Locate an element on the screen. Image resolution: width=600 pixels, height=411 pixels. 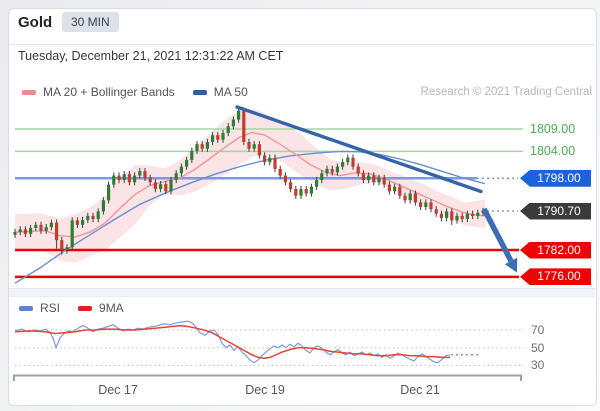
rsi-label: RSI is located at coordinates (50, 308).